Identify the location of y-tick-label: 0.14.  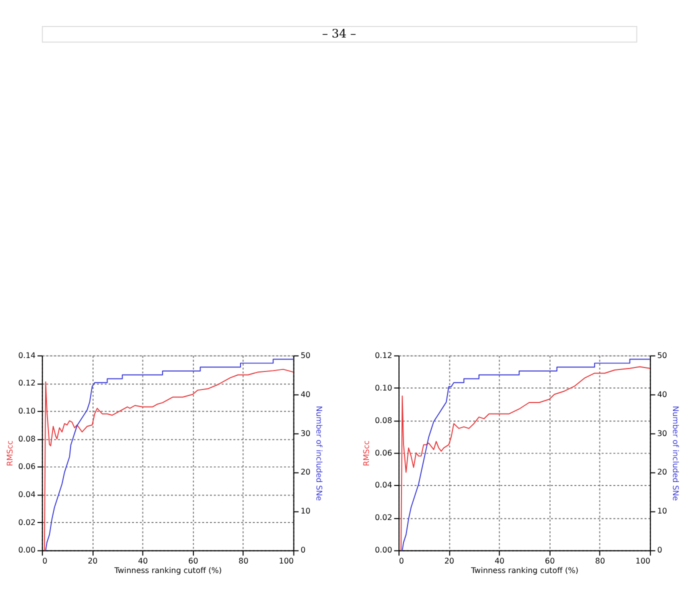
(27, 355).